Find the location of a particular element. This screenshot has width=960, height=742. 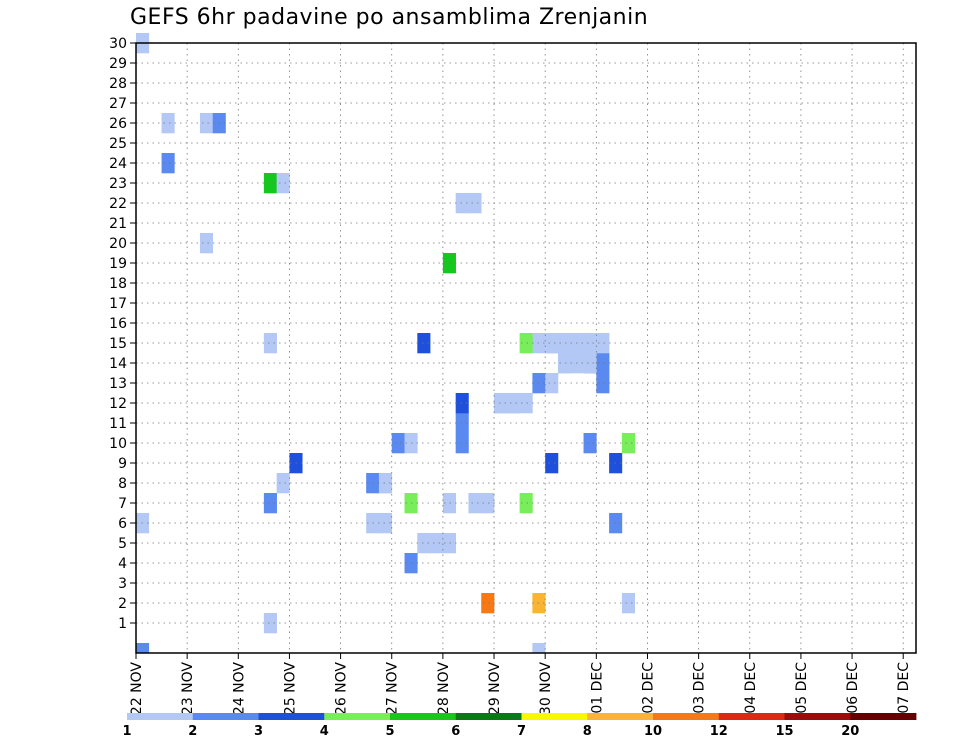

y-tick-label: 9 is located at coordinates (122, 464).